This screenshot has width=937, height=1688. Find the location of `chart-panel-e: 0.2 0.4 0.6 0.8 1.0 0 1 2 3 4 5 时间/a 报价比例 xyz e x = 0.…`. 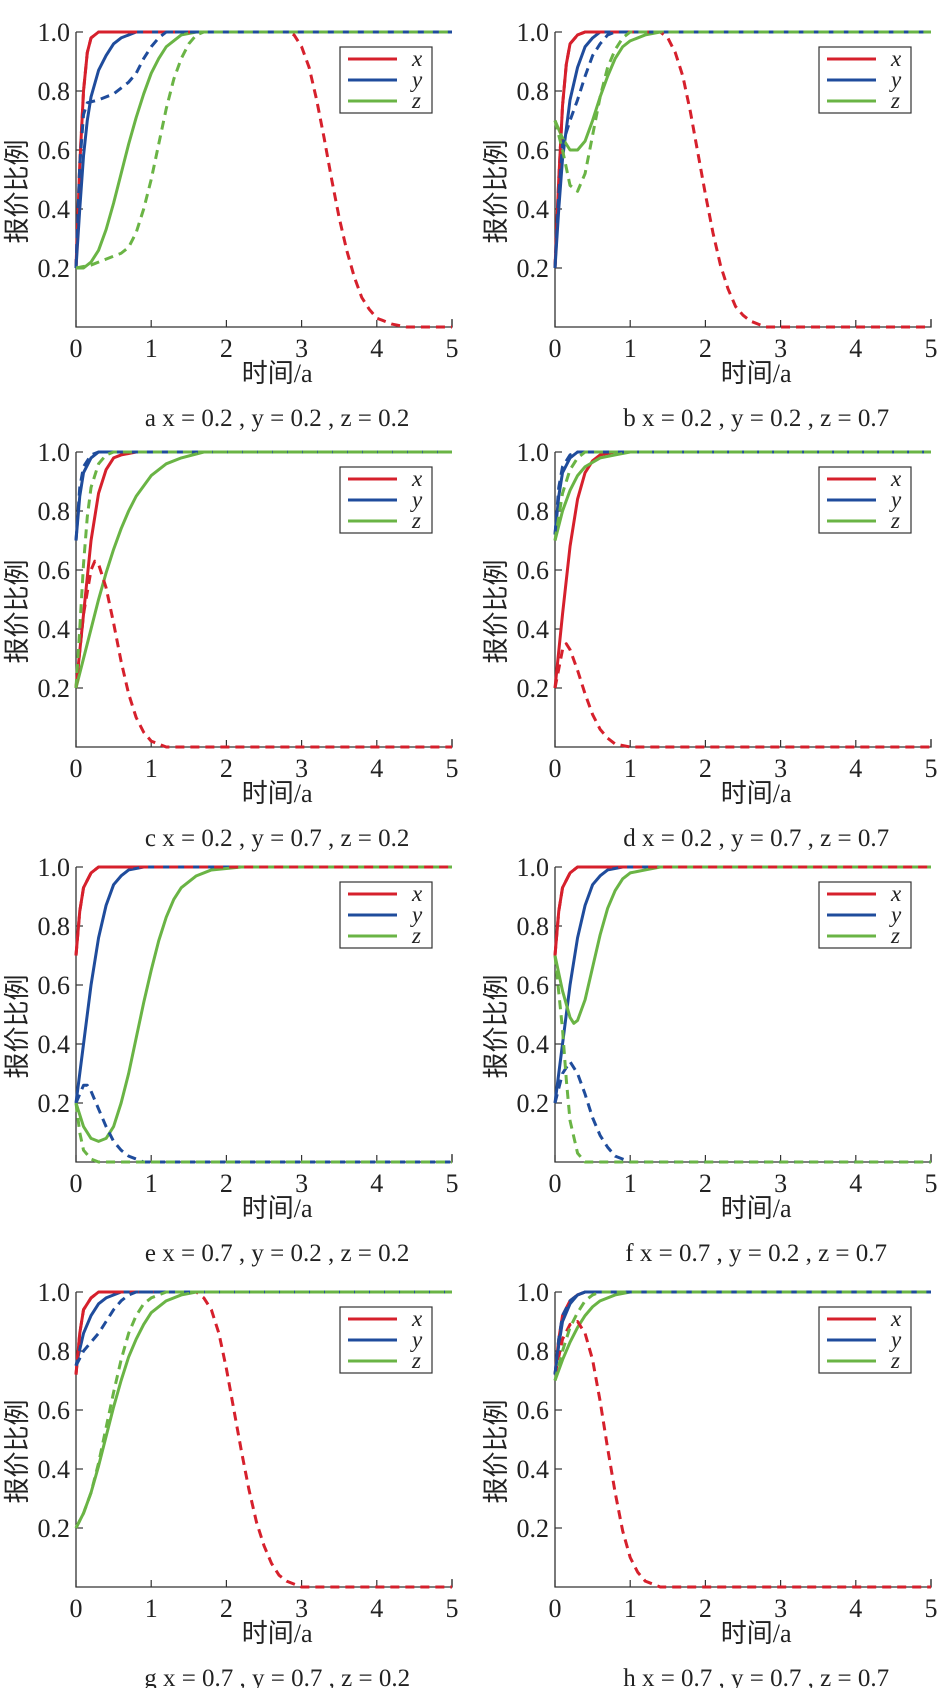

chart-panel-e: 0.2 0.4 0.6 0.8 1.0 0 1 2 3 4 5 时间/a 报价比例 xyz e x = 0.… is located at coordinates (231, 1060).